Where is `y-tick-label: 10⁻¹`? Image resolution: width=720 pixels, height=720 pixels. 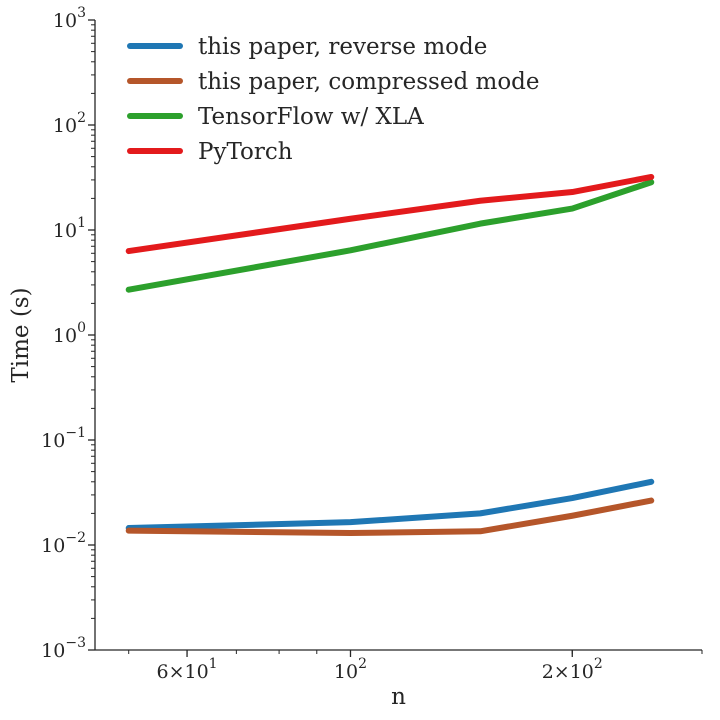 y-tick-label: 10⁻¹ is located at coordinates (63, 438).